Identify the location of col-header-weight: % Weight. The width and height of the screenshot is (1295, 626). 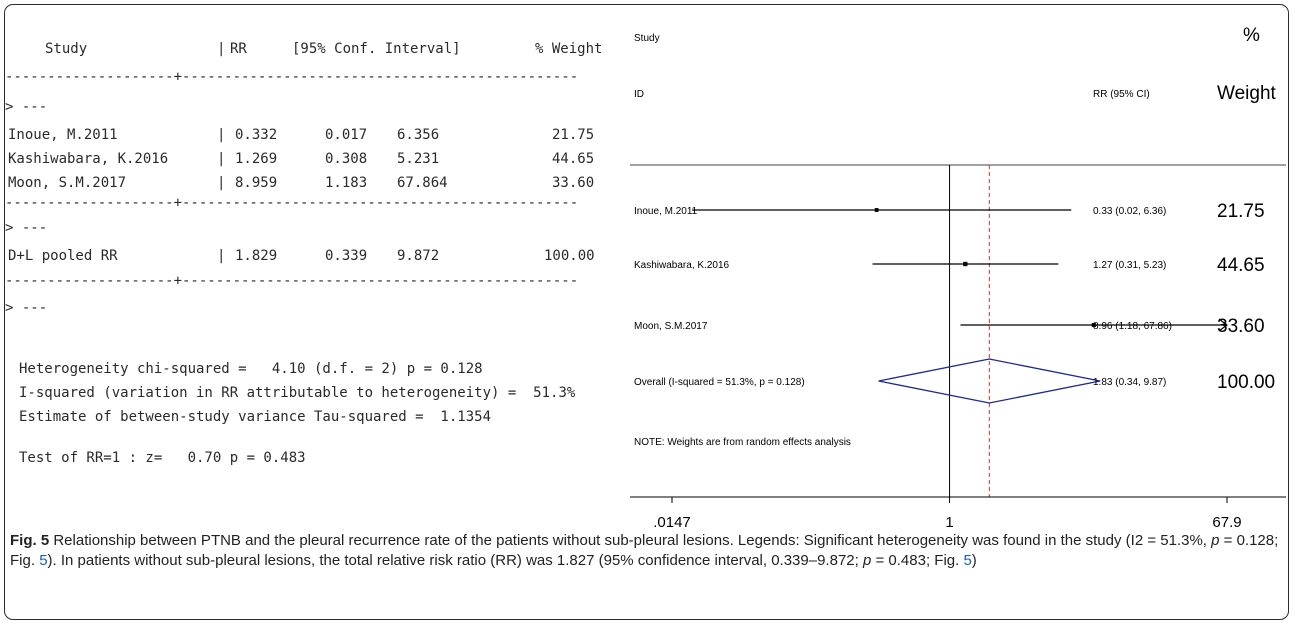
(569, 49).